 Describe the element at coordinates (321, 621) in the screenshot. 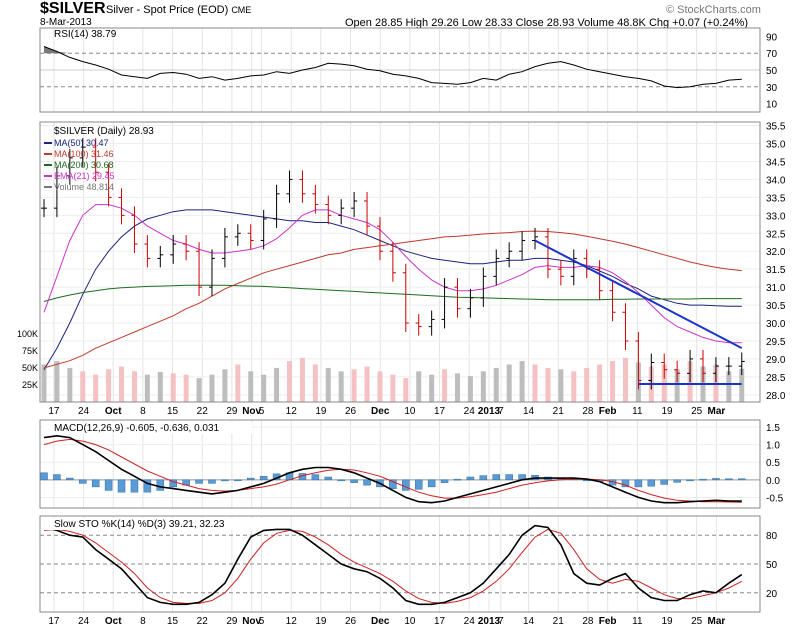

I see `x-axis-label-bottom: 19` at that location.